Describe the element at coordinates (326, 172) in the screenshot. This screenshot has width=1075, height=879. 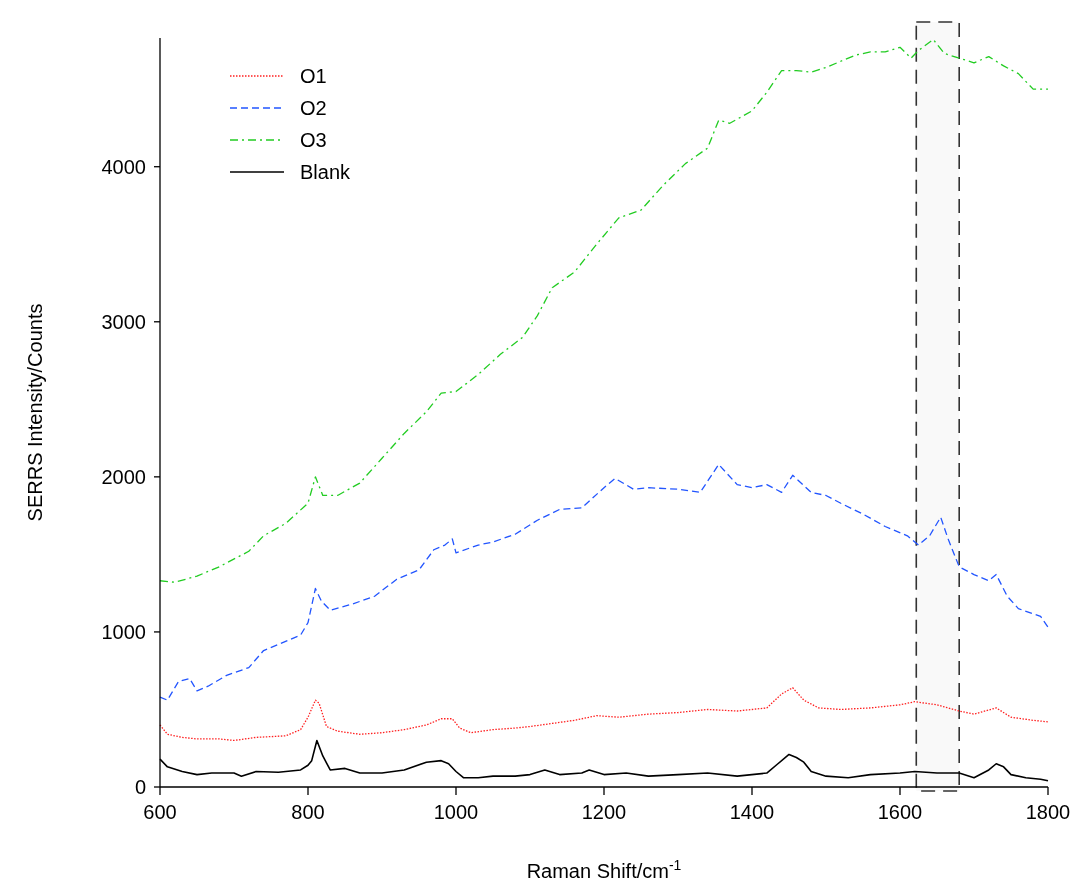
I see `legend-label: Blank` at that location.